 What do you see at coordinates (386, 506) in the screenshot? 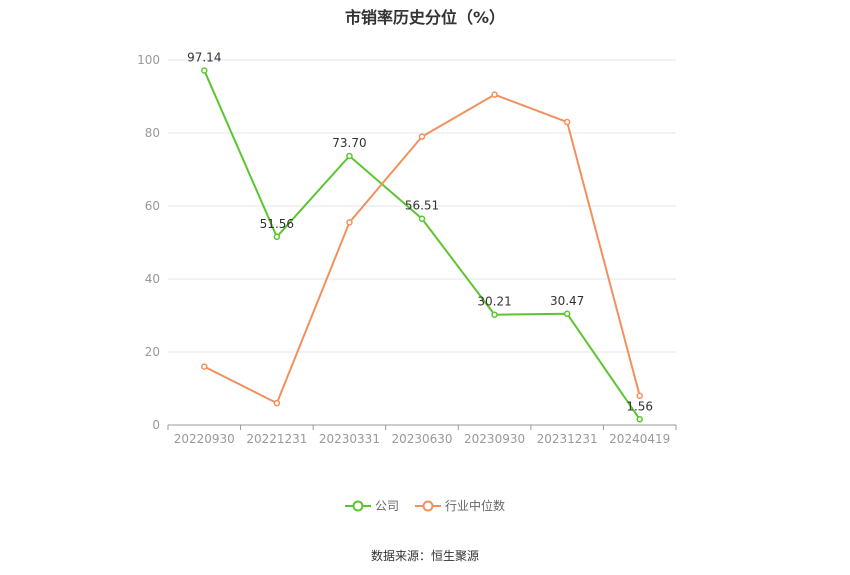
I see `legend-company-label: 公司` at bounding box center [386, 506].